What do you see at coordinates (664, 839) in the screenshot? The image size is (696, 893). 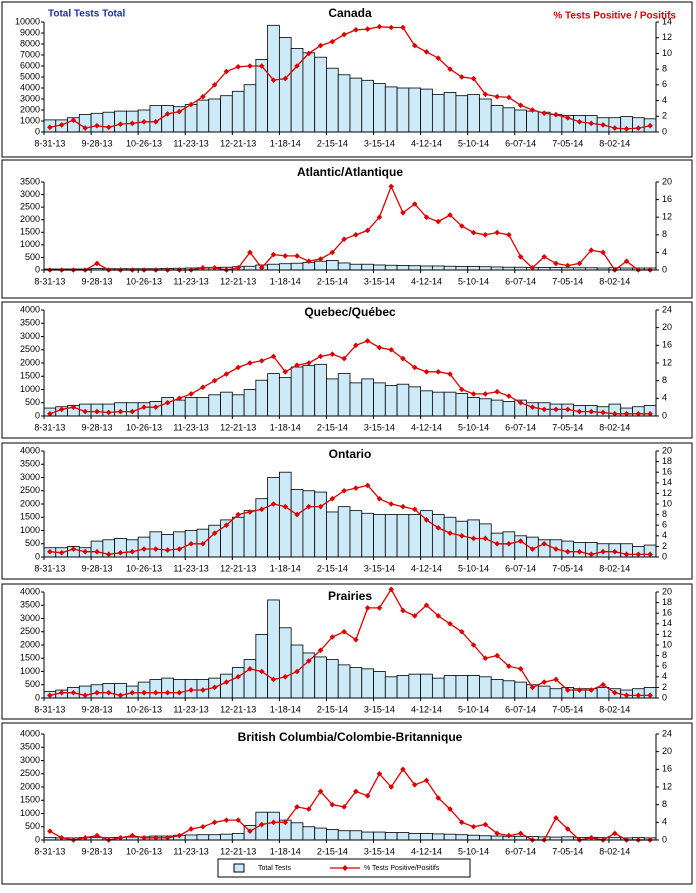 I see `y2-tick-label: 0` at bounding box center [664, 839].